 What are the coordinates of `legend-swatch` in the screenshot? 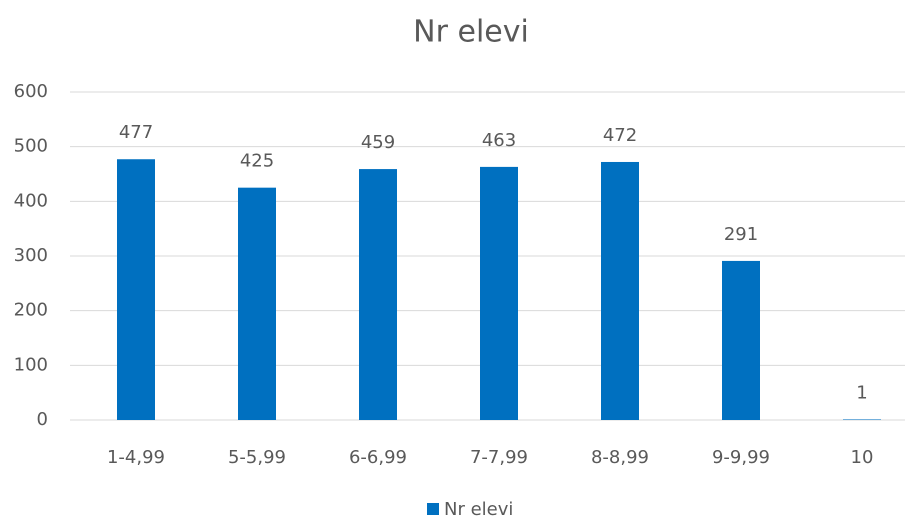 It's located at (433, 509).